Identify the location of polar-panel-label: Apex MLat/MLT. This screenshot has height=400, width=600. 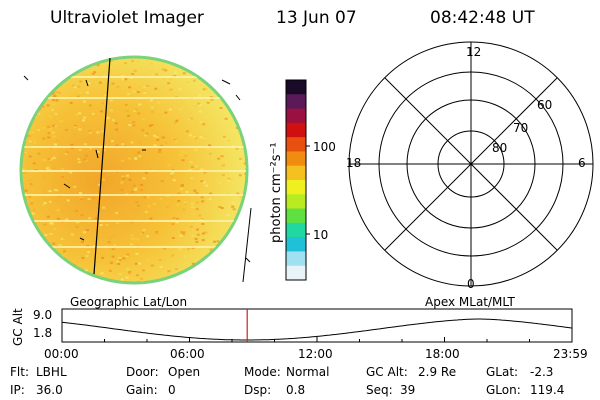
(470, 302).